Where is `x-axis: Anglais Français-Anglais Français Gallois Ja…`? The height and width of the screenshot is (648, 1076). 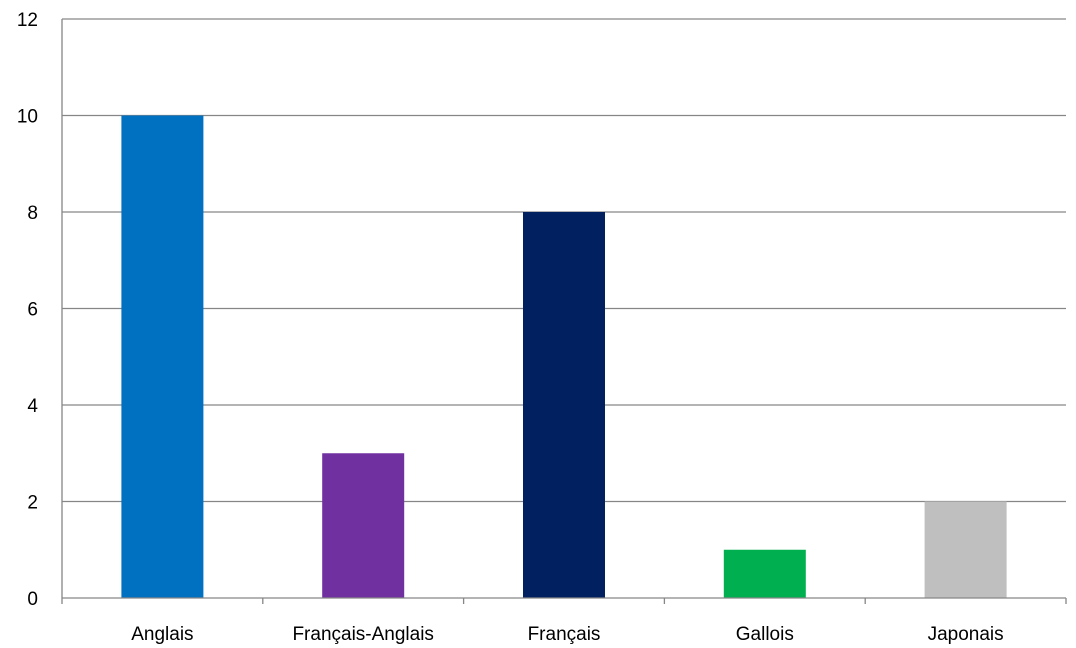 x-axis: Anglais Français-Anglais Français Gallois Ja… is located at coordinates (564, 621).